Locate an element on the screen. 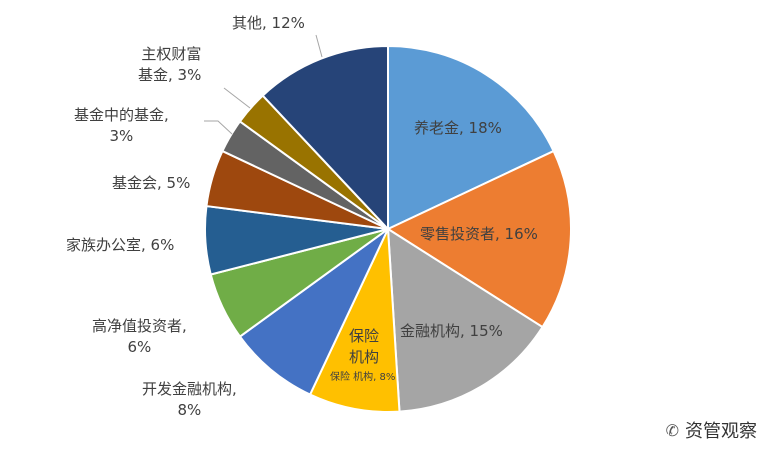  label-financial: 金融机构, 15% is located at coordinates (451, 331).